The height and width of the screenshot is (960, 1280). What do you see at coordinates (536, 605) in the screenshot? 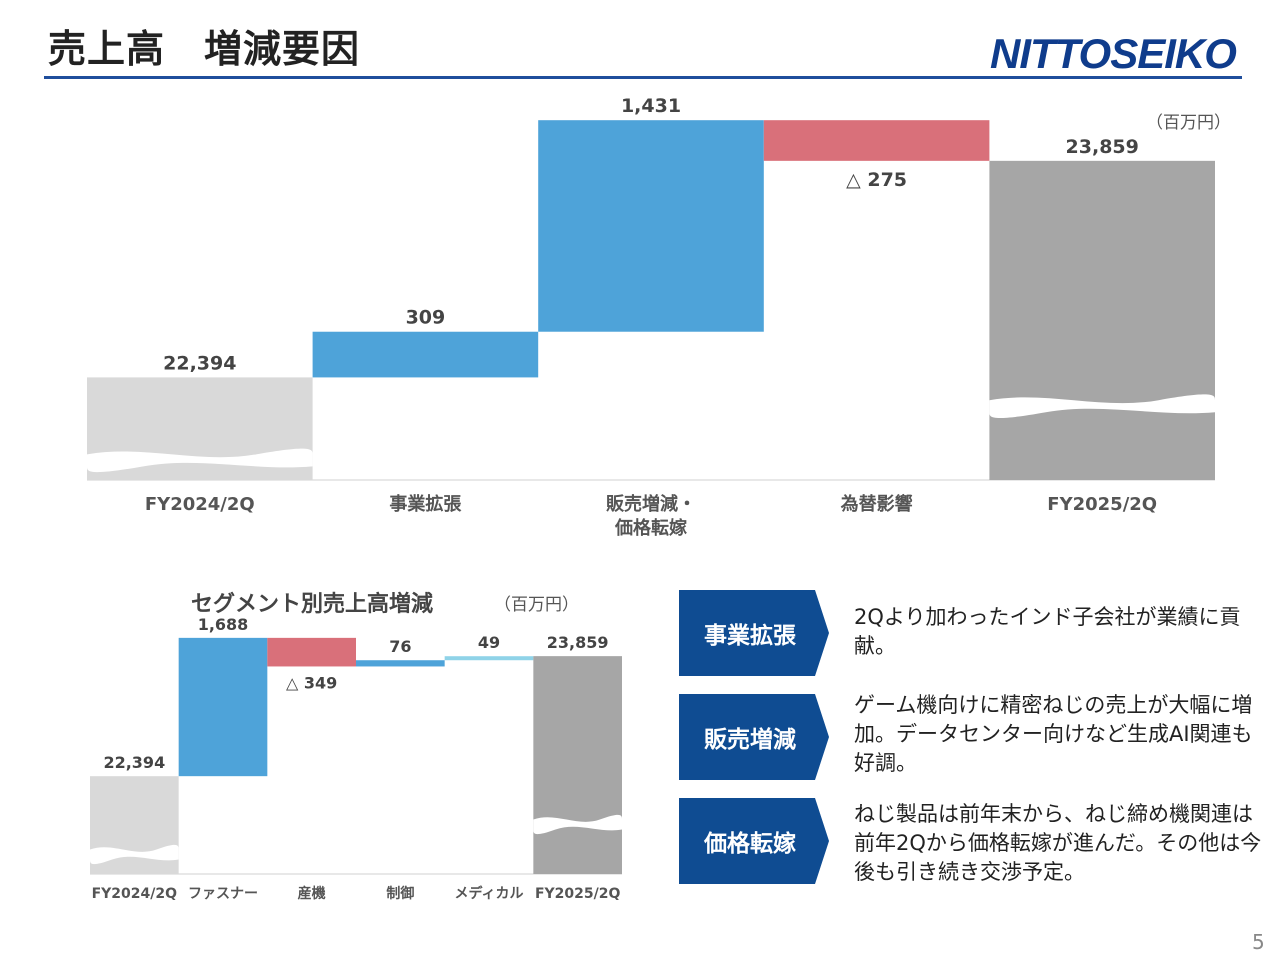
I see `segment-chart-unit: （百万円）` at bounding box center [536, 605].